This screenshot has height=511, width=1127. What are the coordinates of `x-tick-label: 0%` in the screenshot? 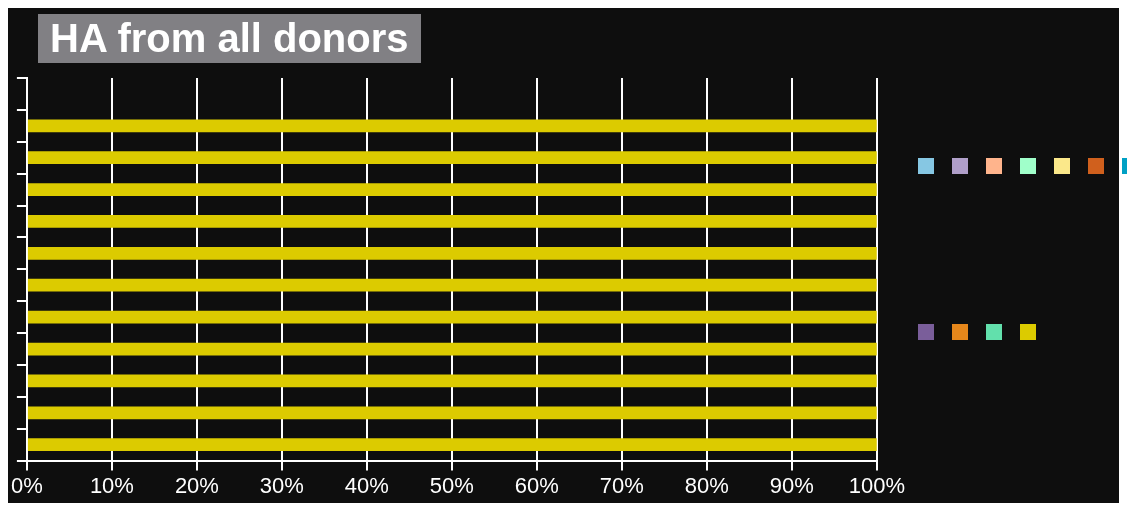 It's located at (27, 485).